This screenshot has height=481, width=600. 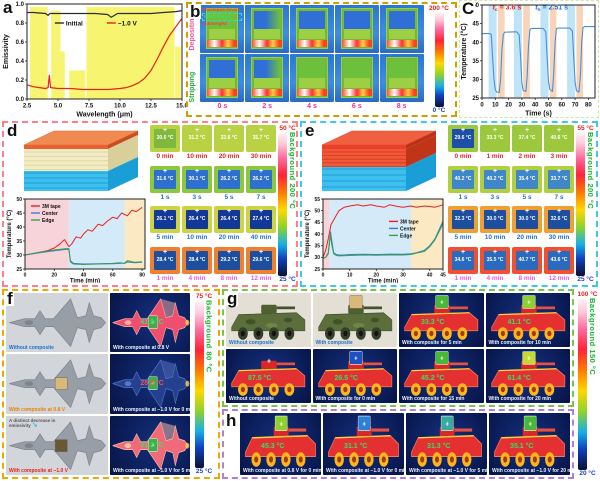 I want to click on elapsed-time-label: 4 min, so click(x=197, y=278).